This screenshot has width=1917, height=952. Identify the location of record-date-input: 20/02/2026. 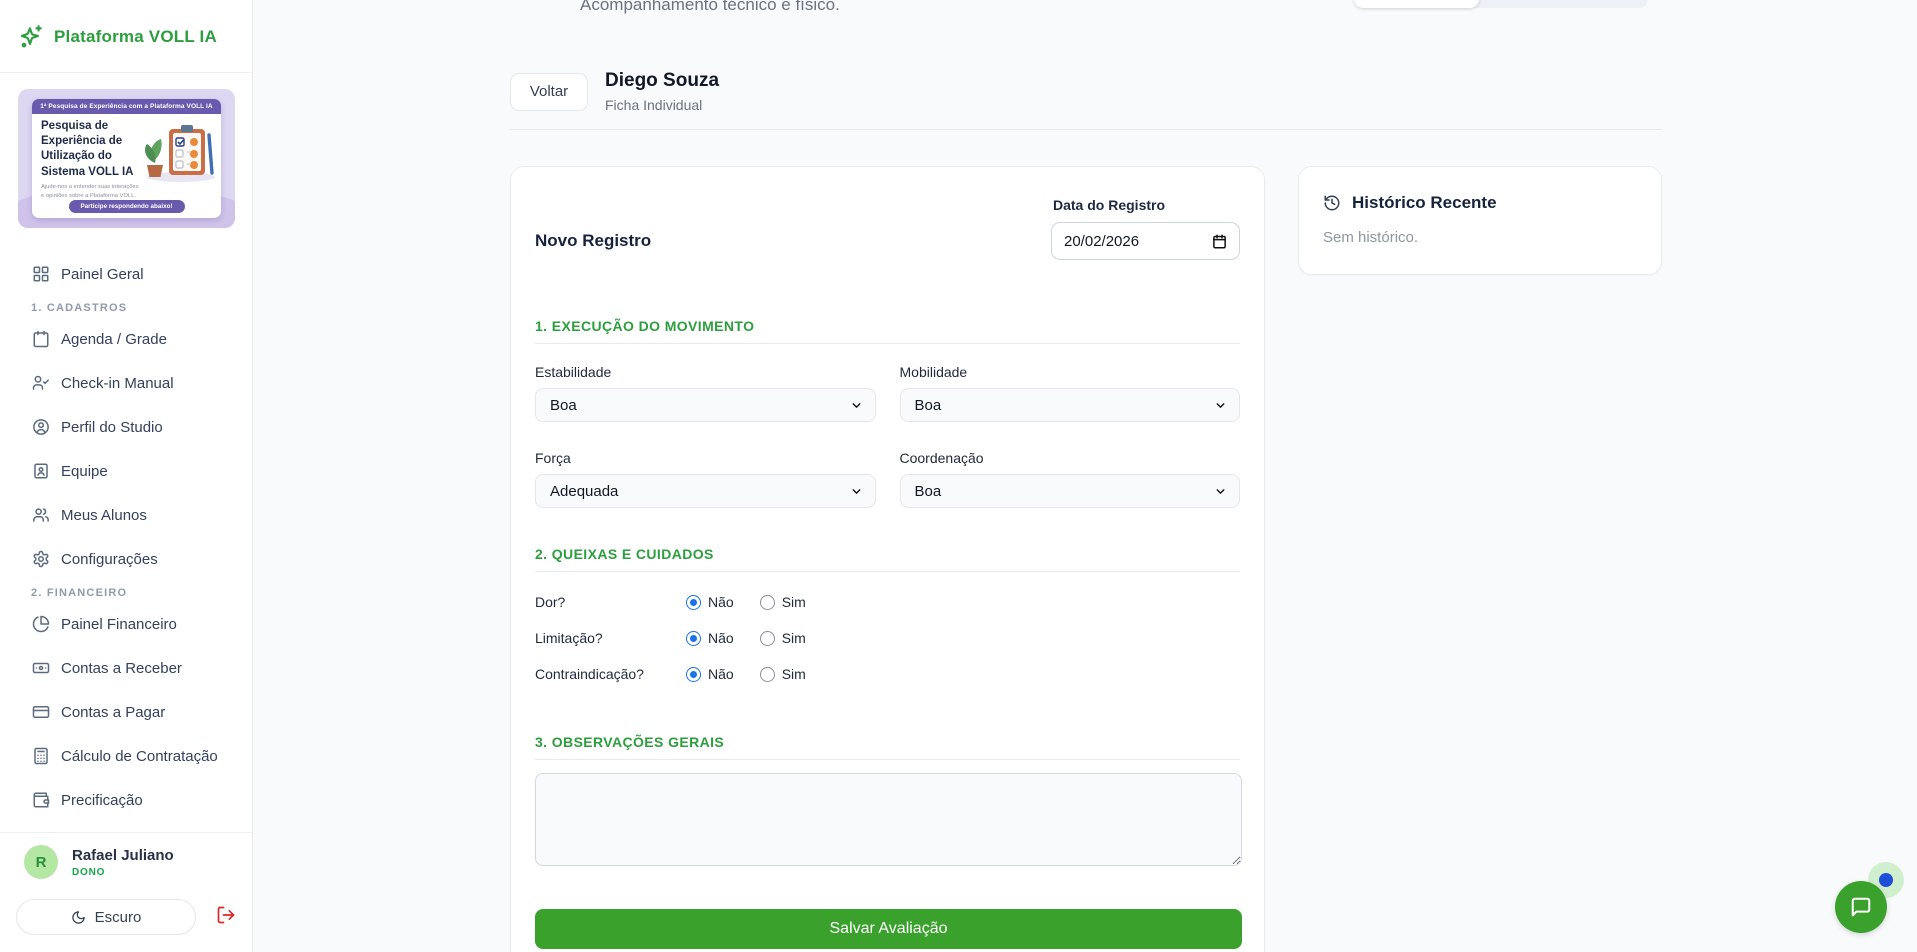
(1145, 241).